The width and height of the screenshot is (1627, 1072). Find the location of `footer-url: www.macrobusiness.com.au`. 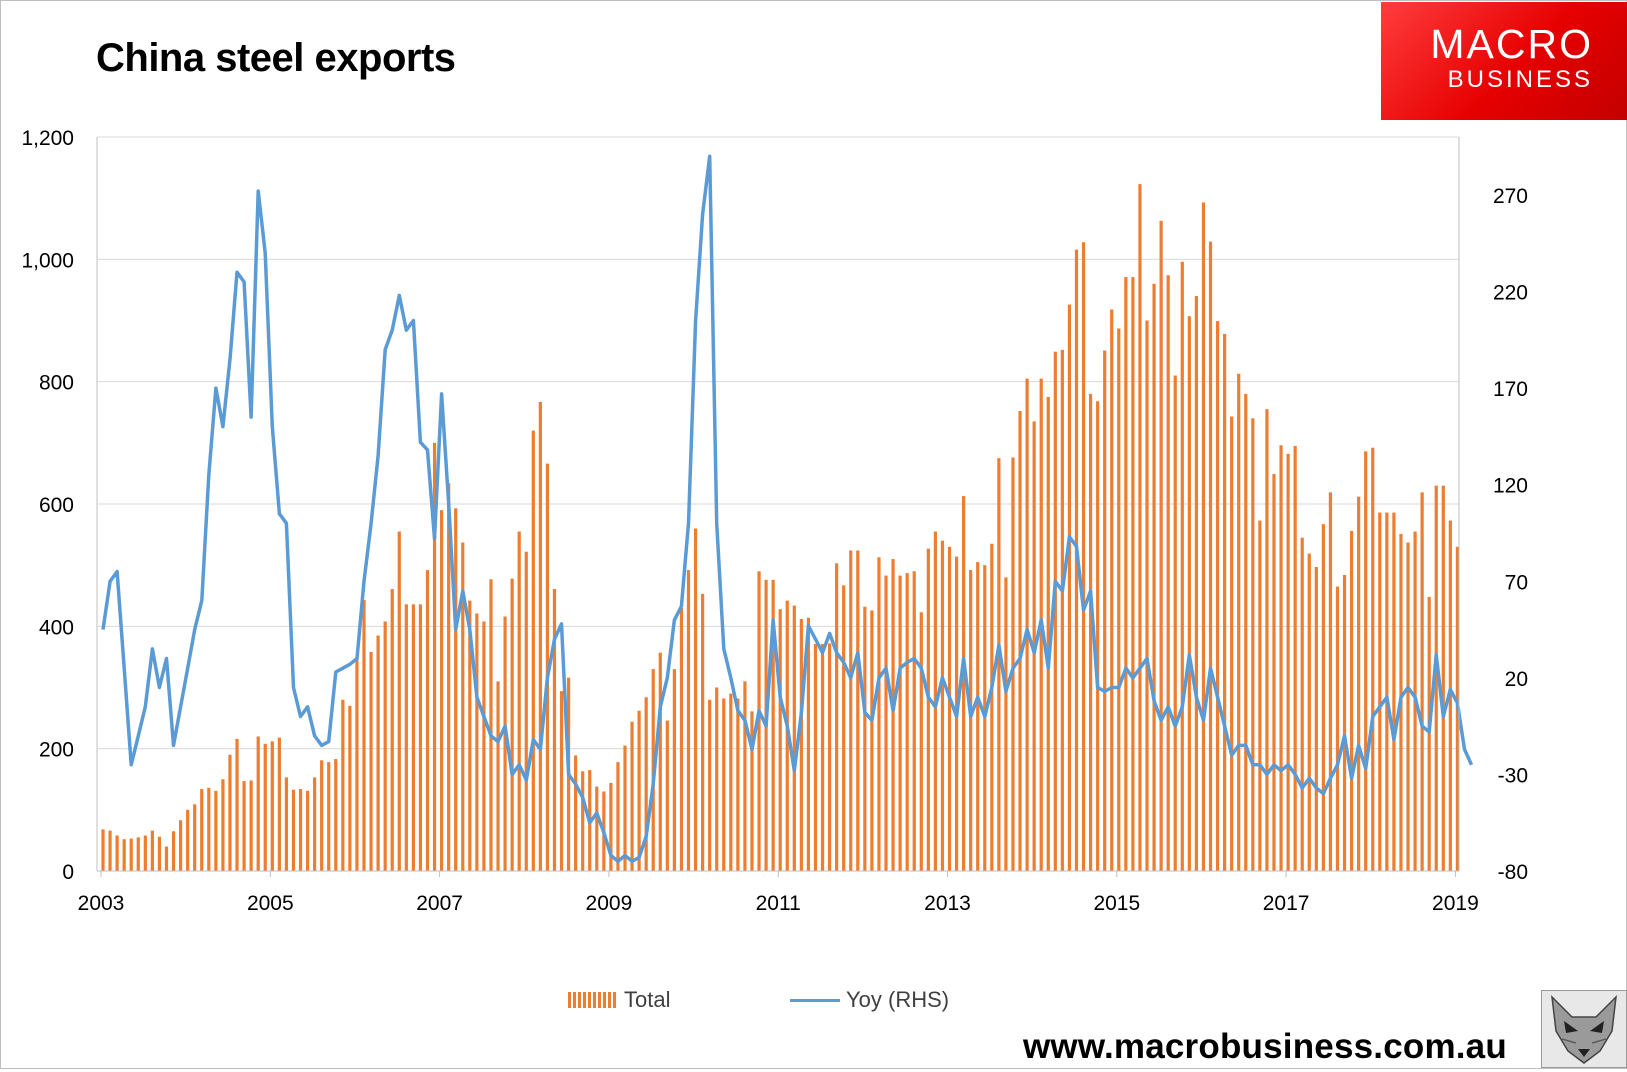

footer-url: www.macrobusiness.com.au is located at coordinates (1265, 1046).